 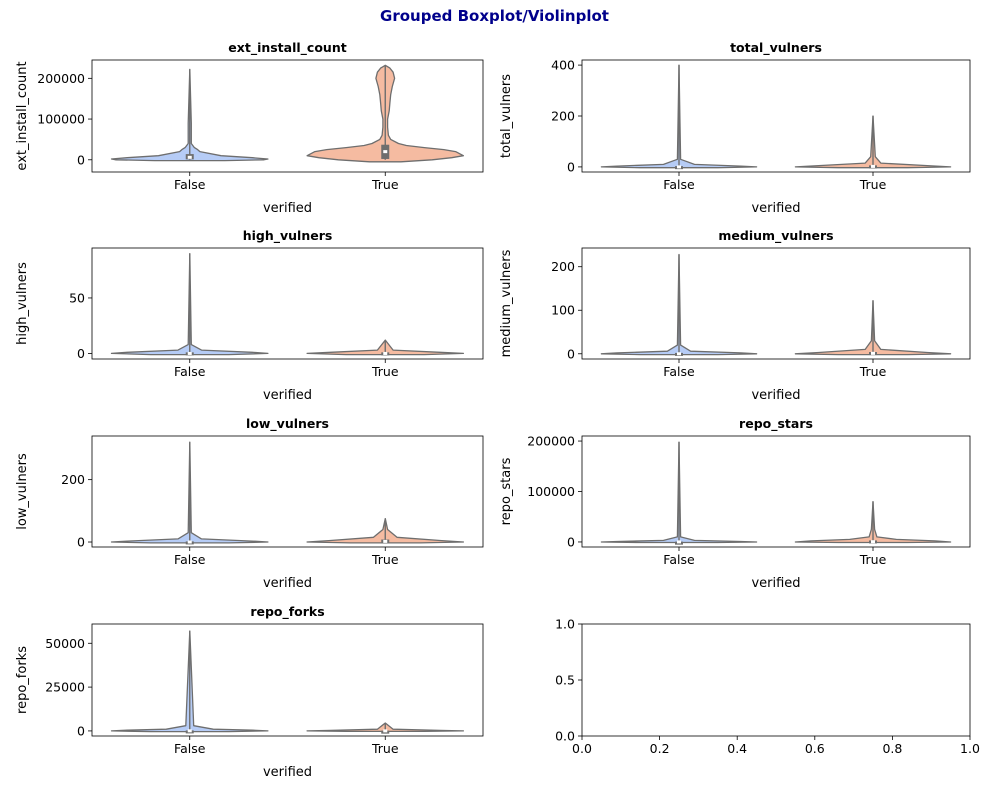 I want to click on y-axis-label: repo_stars, so click(x=506, y=491).